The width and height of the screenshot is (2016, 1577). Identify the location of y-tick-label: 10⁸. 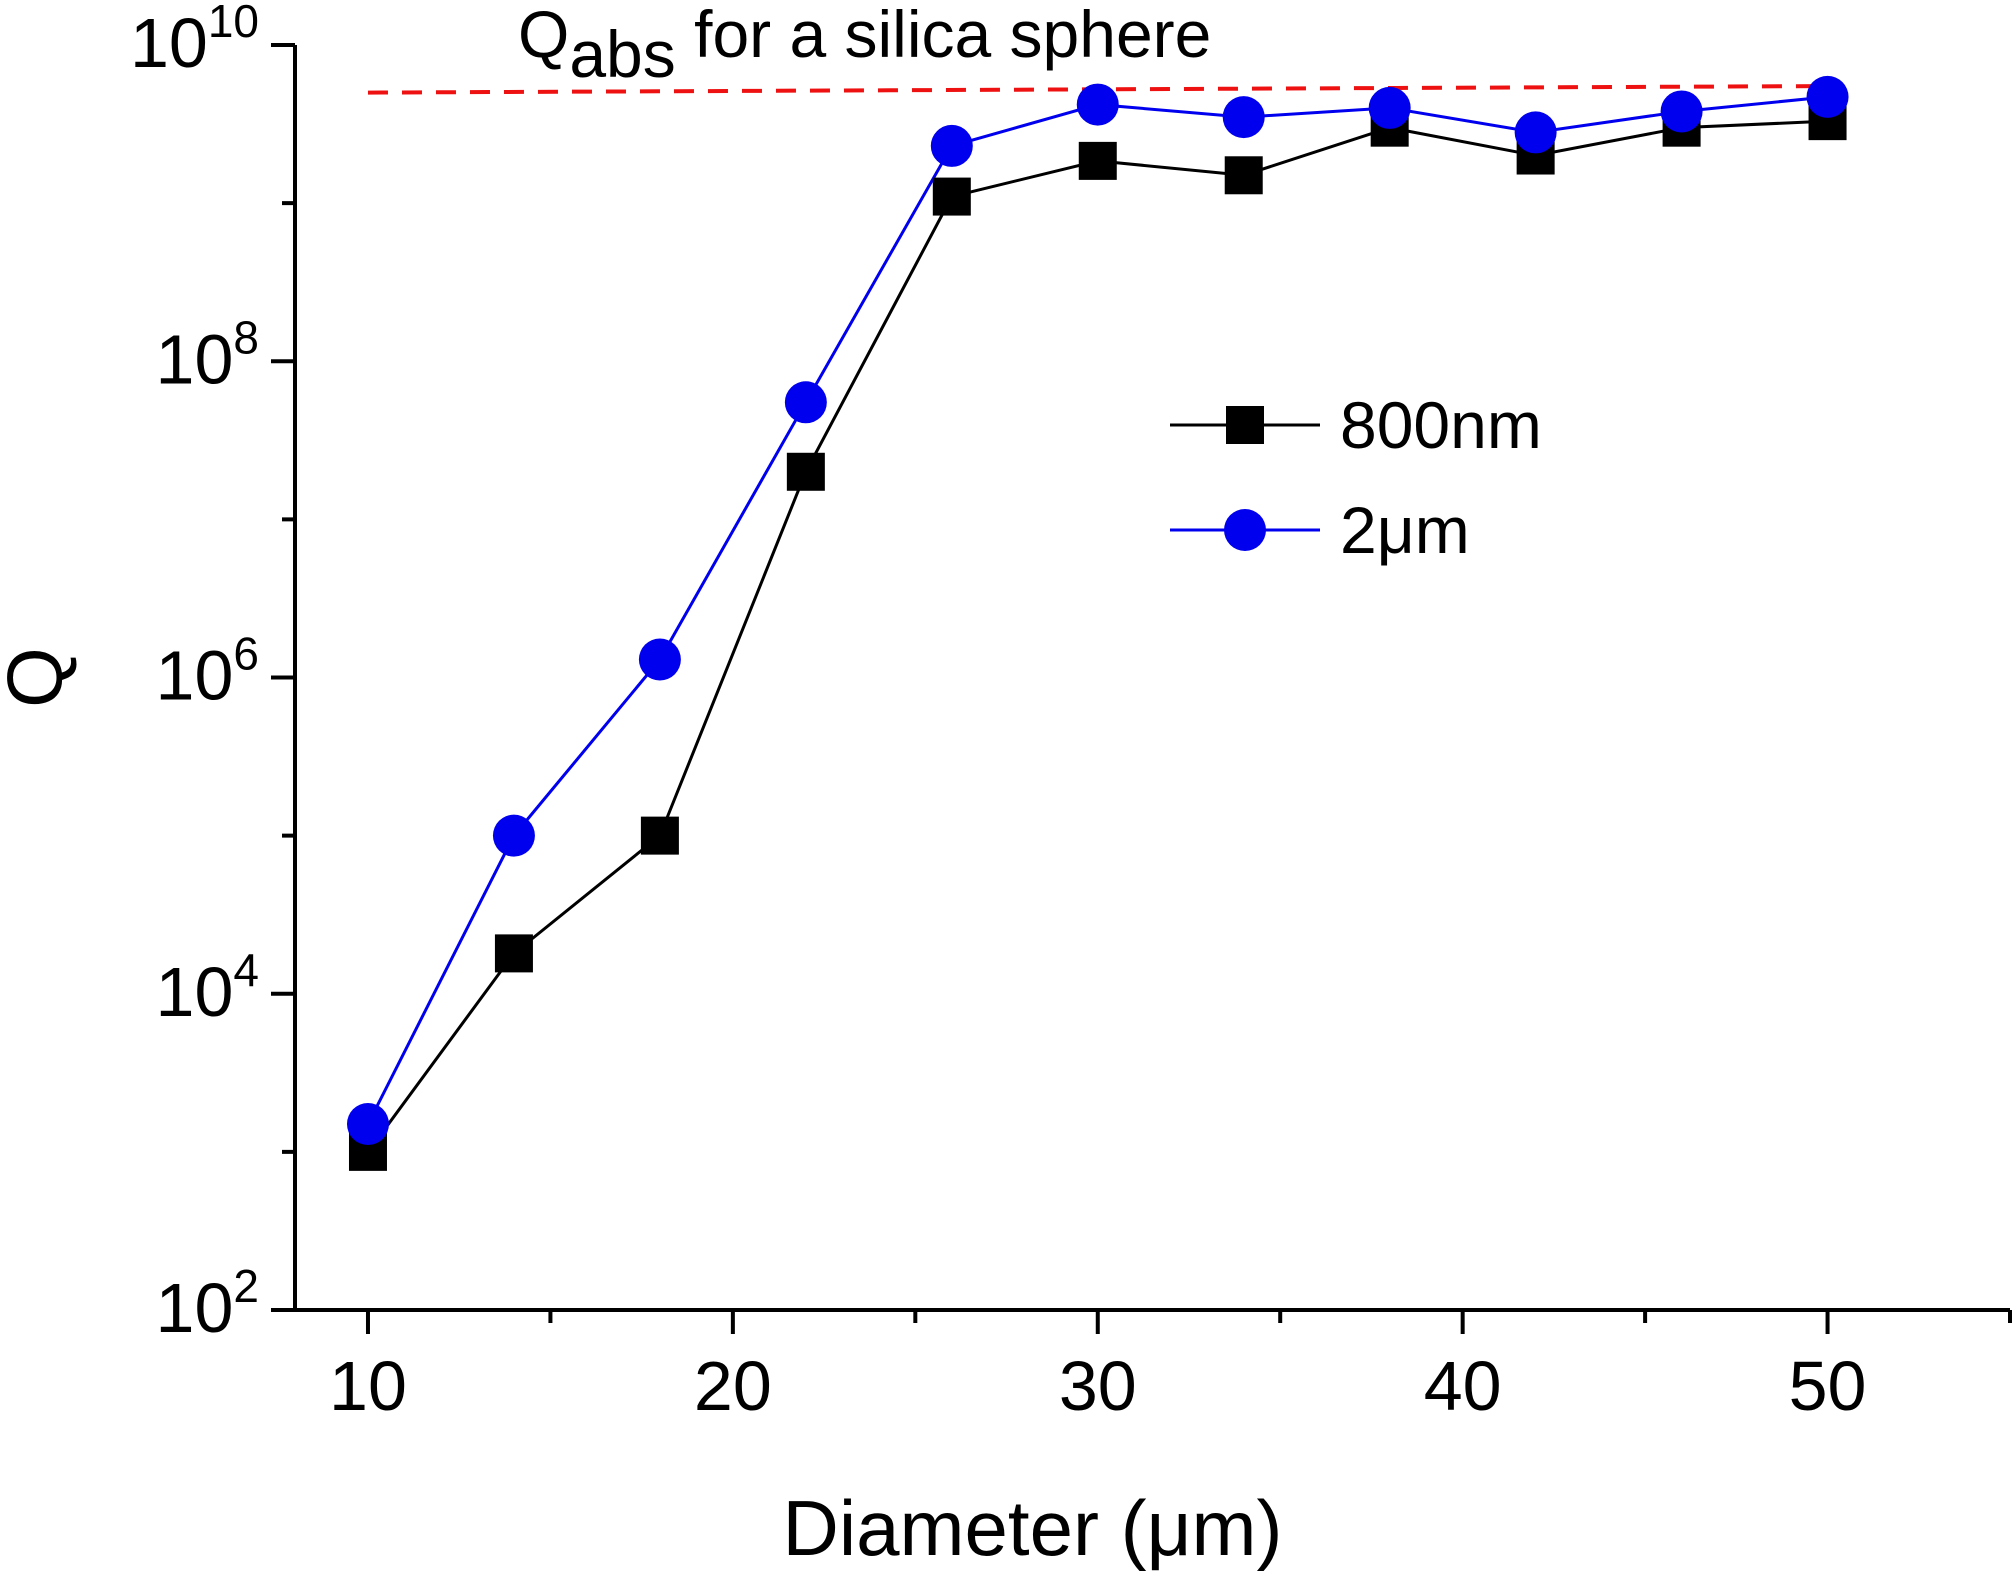
(207, 354).